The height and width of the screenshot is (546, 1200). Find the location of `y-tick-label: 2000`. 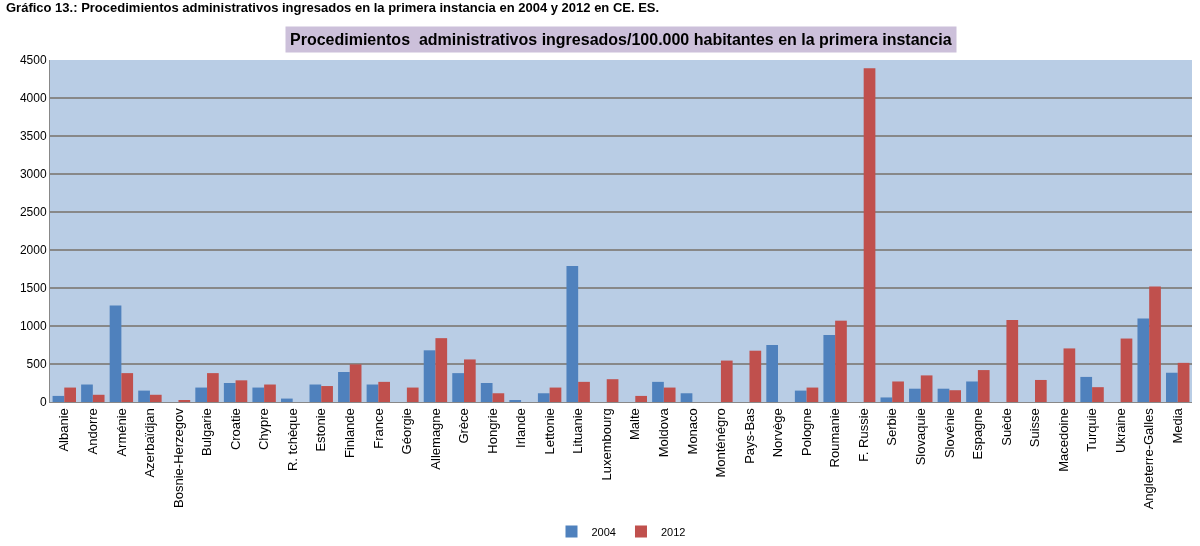

y-tick-label: 2000 is located at coordinates (33, 250).